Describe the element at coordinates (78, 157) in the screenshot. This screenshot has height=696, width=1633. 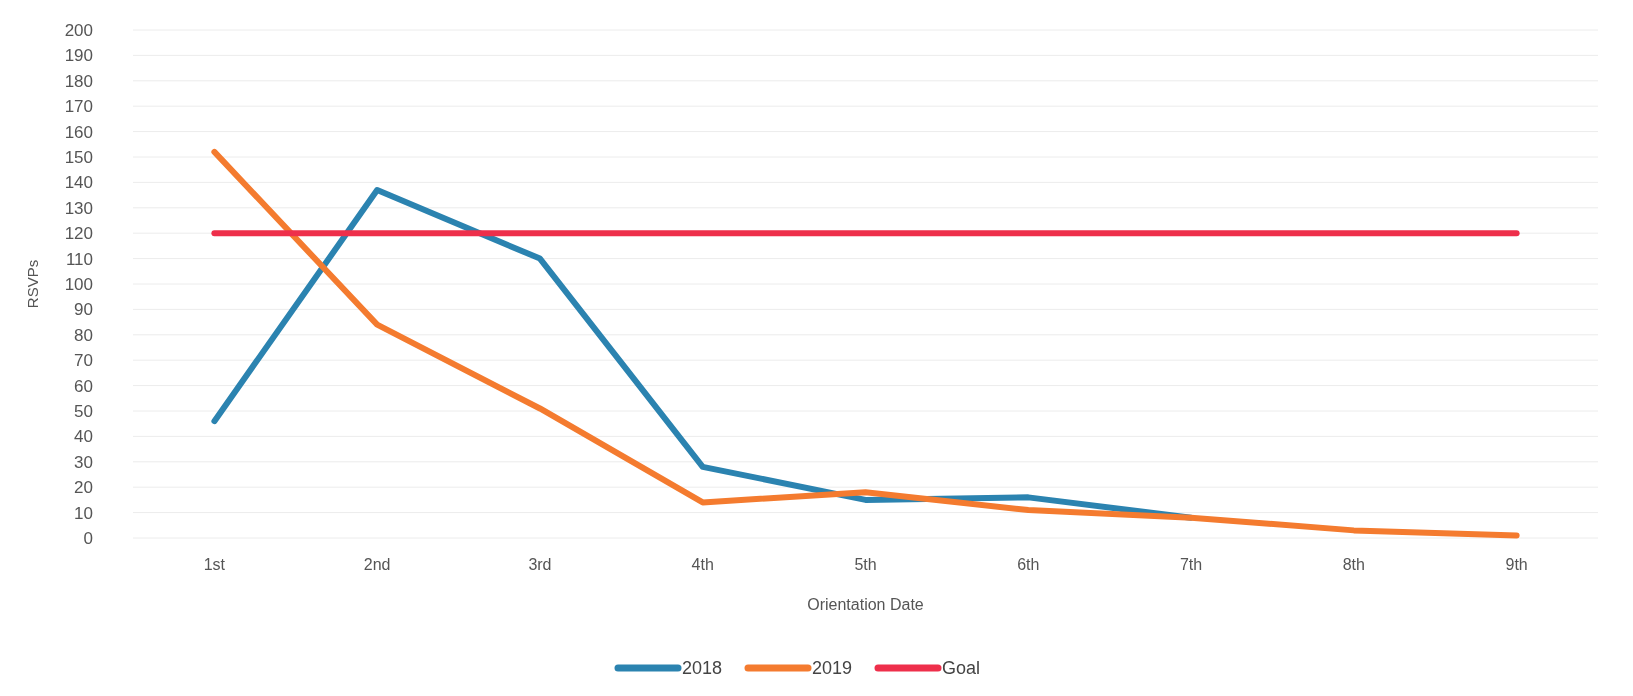
I see `y-tick-label: 150` at that location.